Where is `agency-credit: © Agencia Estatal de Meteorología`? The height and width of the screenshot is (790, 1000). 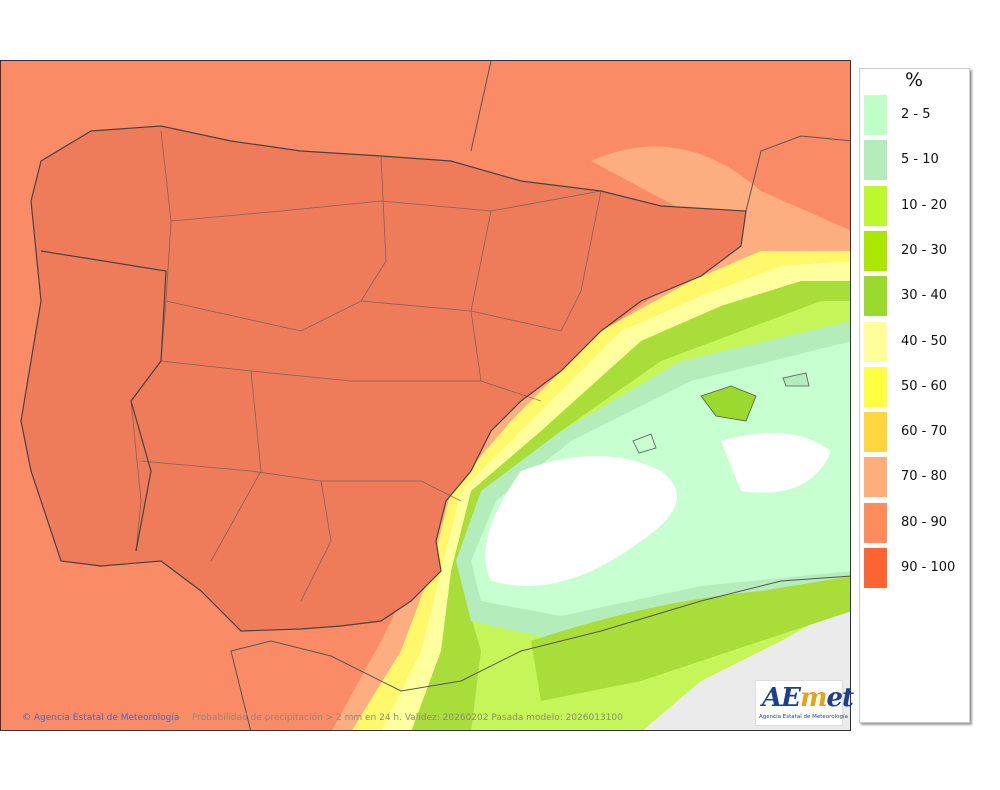
agency-credit: © Agencia Estatal de Meteorología is located at coordinates (101, 718).